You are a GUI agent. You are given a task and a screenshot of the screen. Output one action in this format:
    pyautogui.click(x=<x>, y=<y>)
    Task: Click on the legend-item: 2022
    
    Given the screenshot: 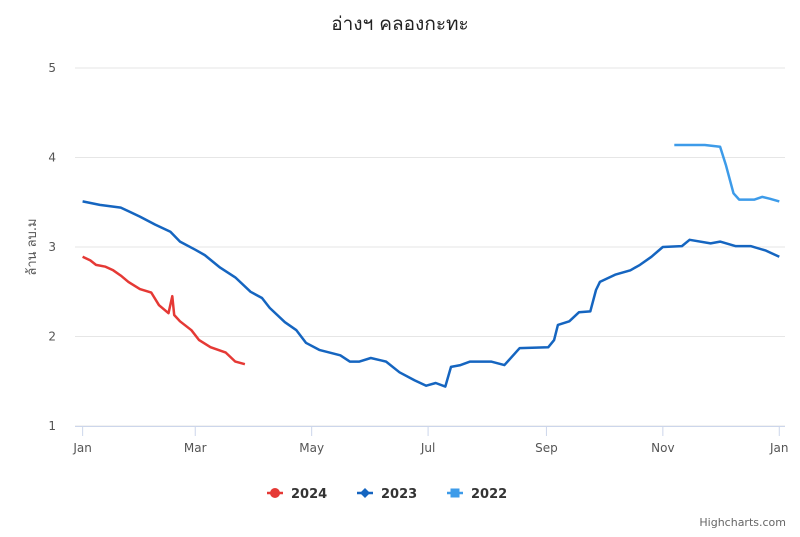 What is the action you would take?
    pyautogui.click(x=477, y=494)
    